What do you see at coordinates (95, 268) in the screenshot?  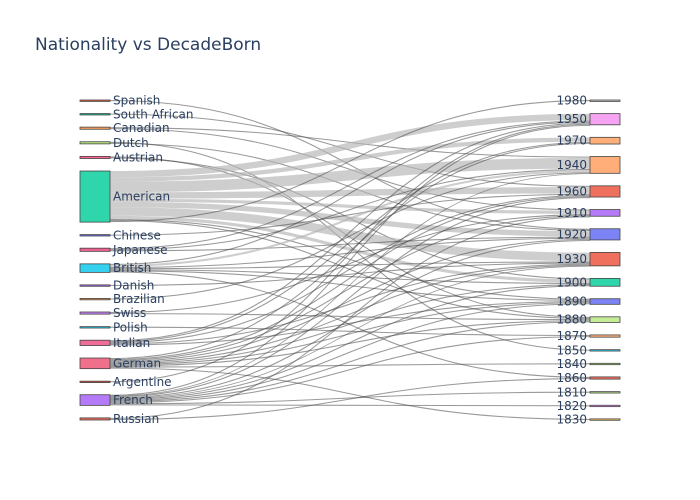 I see `node-british` at bounding box center [95, 268].